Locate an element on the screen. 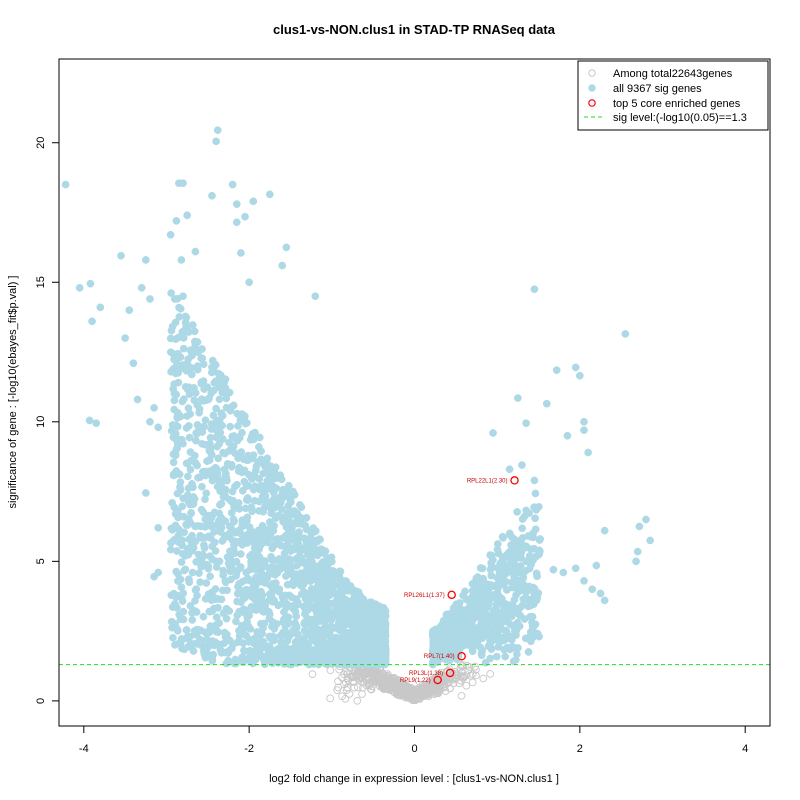 The image size is (800, 800). y-axis: 0 5 10 15 20 is located at coordinates (47, 420).